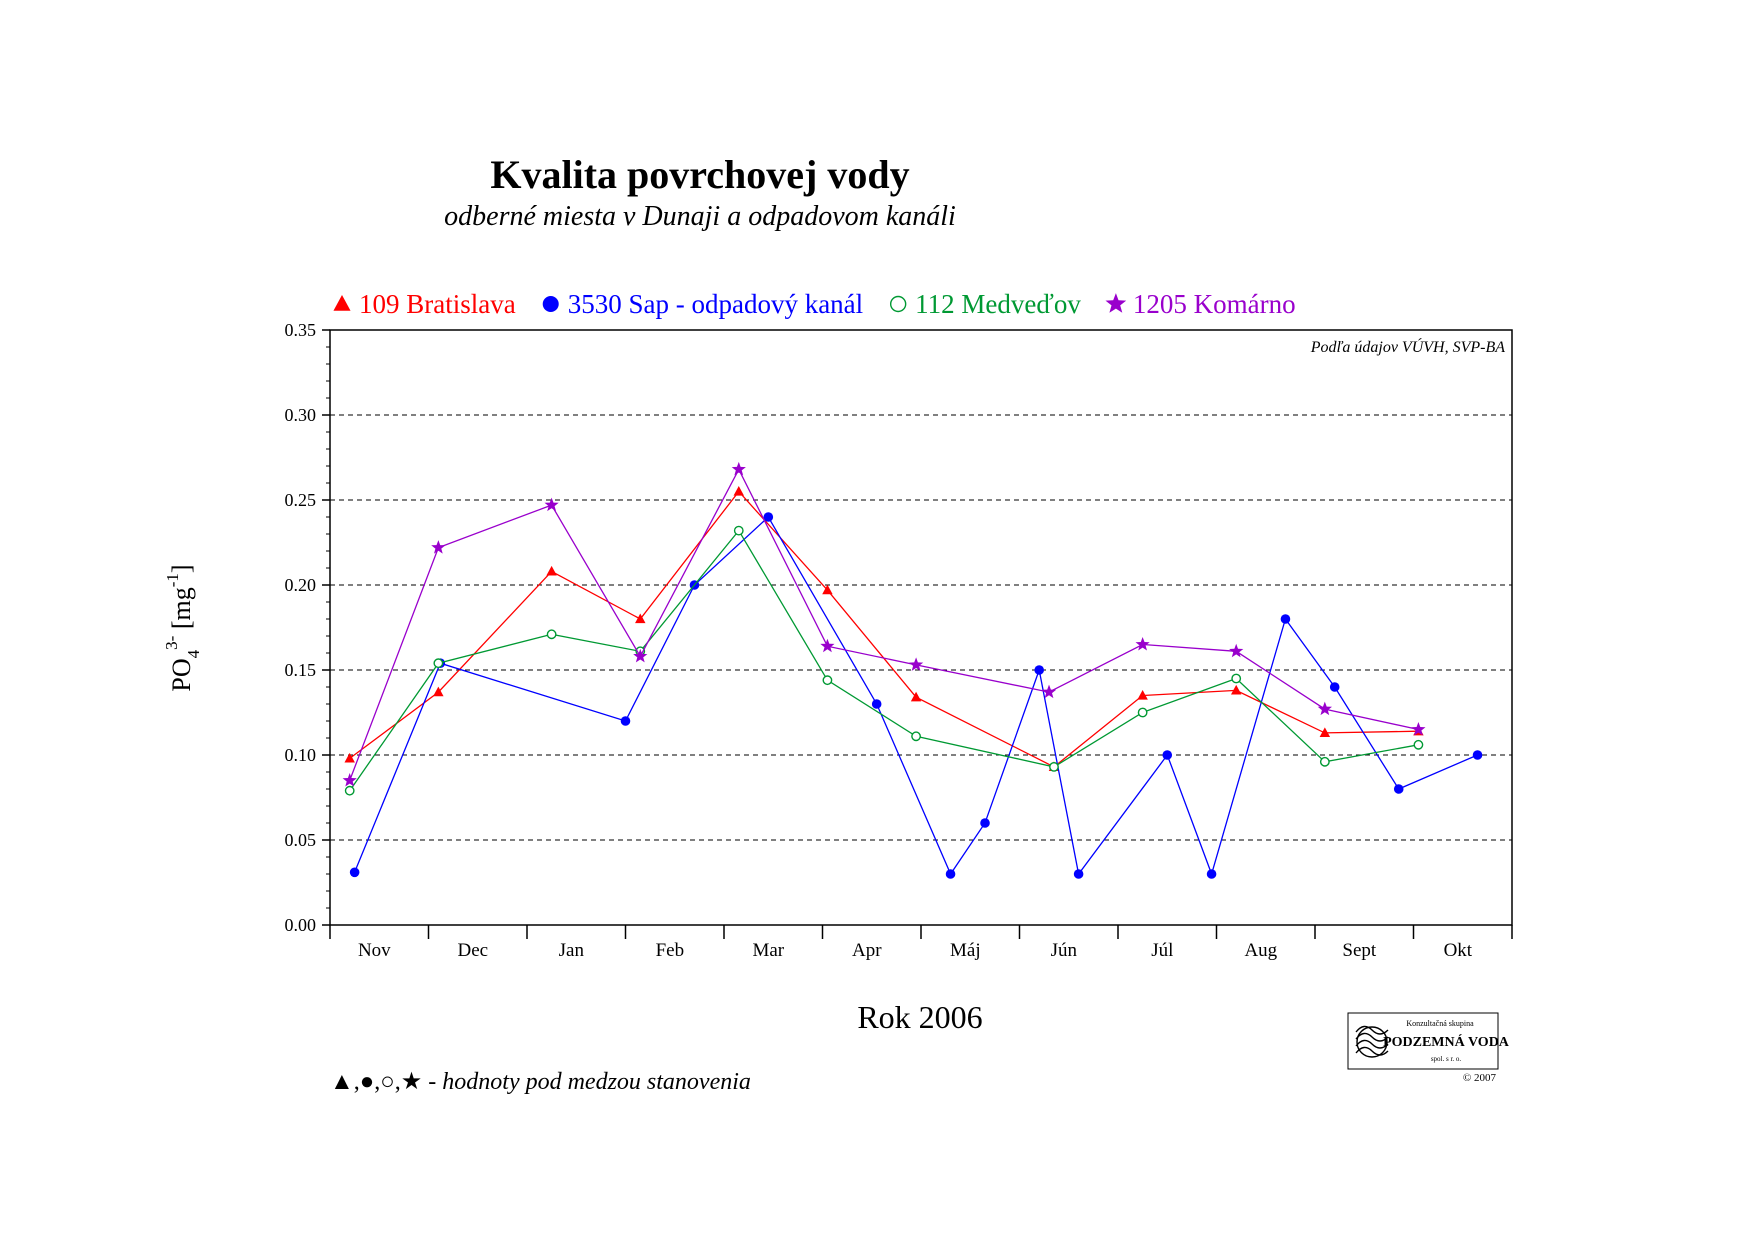 The image size is (1755, 1240). I want to click on y-tick-label: 0.20, so click(301, 585).